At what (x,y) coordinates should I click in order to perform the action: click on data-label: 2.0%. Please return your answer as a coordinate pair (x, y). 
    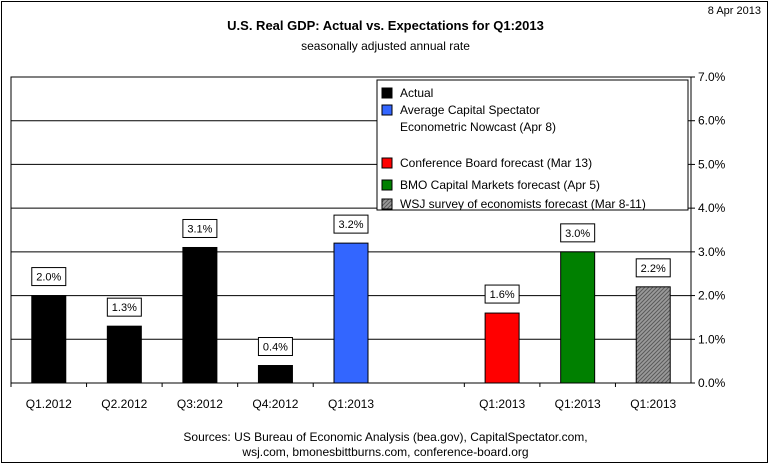
    Looking at the image, I should click on (48, 278).